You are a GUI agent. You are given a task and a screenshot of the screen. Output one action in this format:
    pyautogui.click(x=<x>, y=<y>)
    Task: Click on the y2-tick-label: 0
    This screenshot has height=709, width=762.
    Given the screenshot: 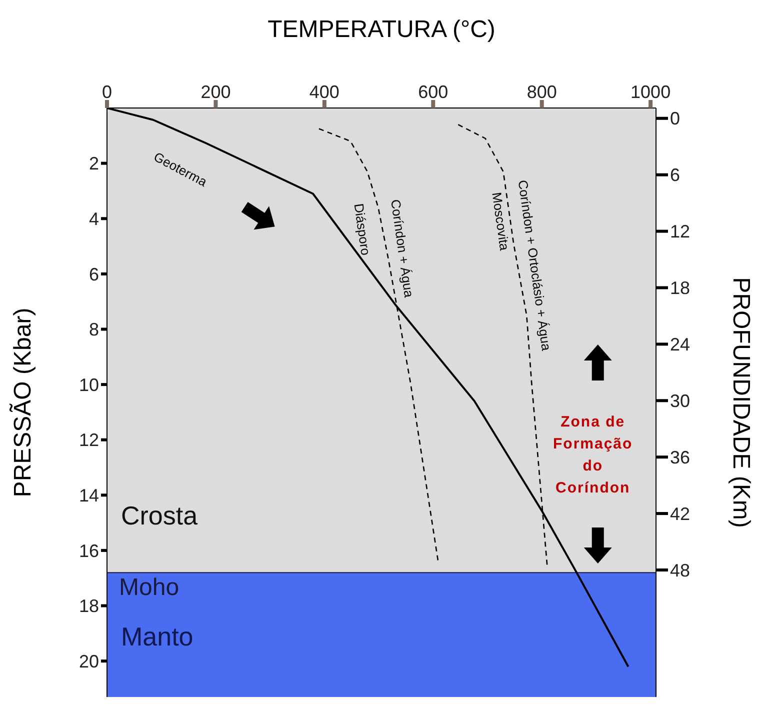 What is the action you would take?
    pyautogui.click(x=675, y=118)
    